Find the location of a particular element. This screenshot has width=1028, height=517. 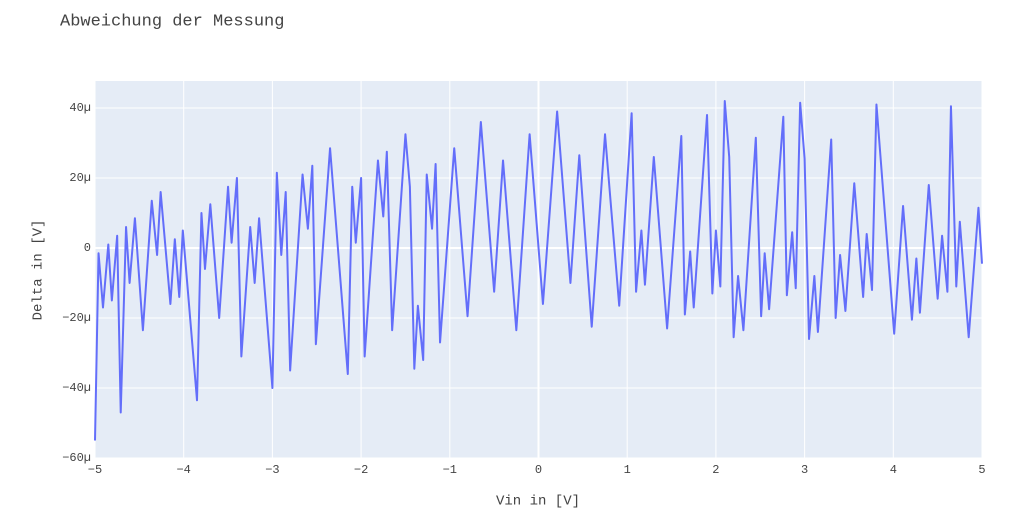

x-axis-title: Vin in [V] is located at coordinates (538, 502).